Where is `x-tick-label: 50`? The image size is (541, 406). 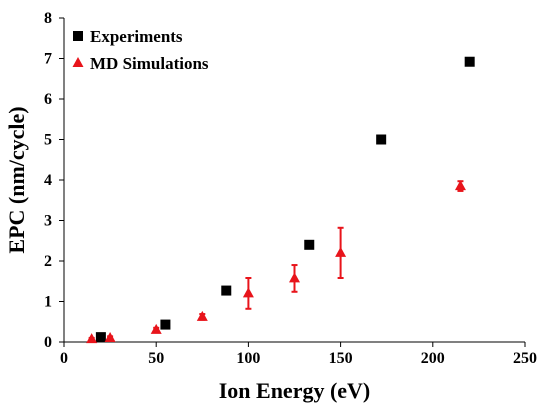 x-tick-label: 50 is located at coordinates (156, 358).